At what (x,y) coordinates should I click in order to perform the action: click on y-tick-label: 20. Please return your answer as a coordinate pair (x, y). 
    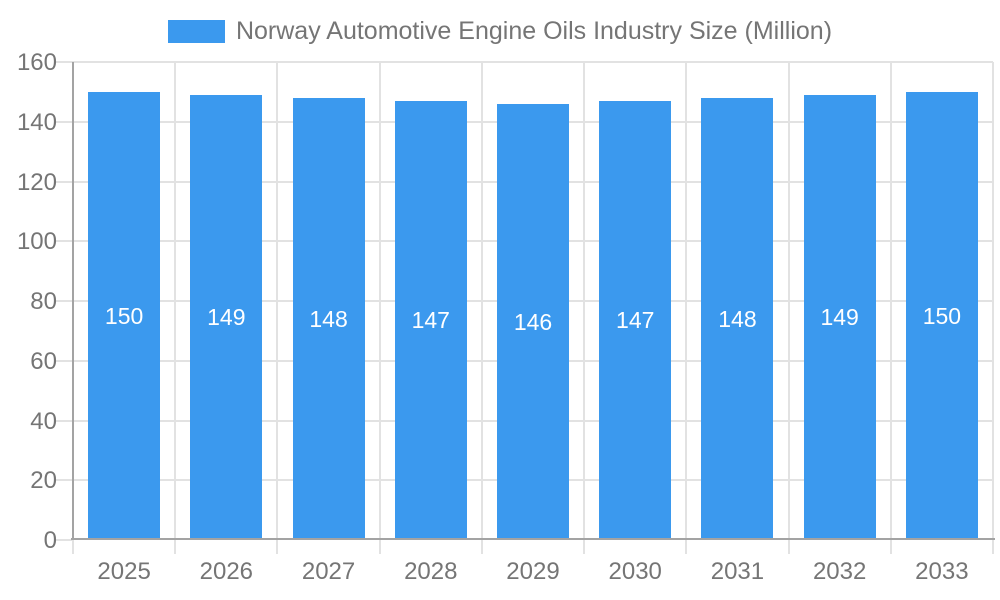
    Looking at the image, I should click on (43, 481).